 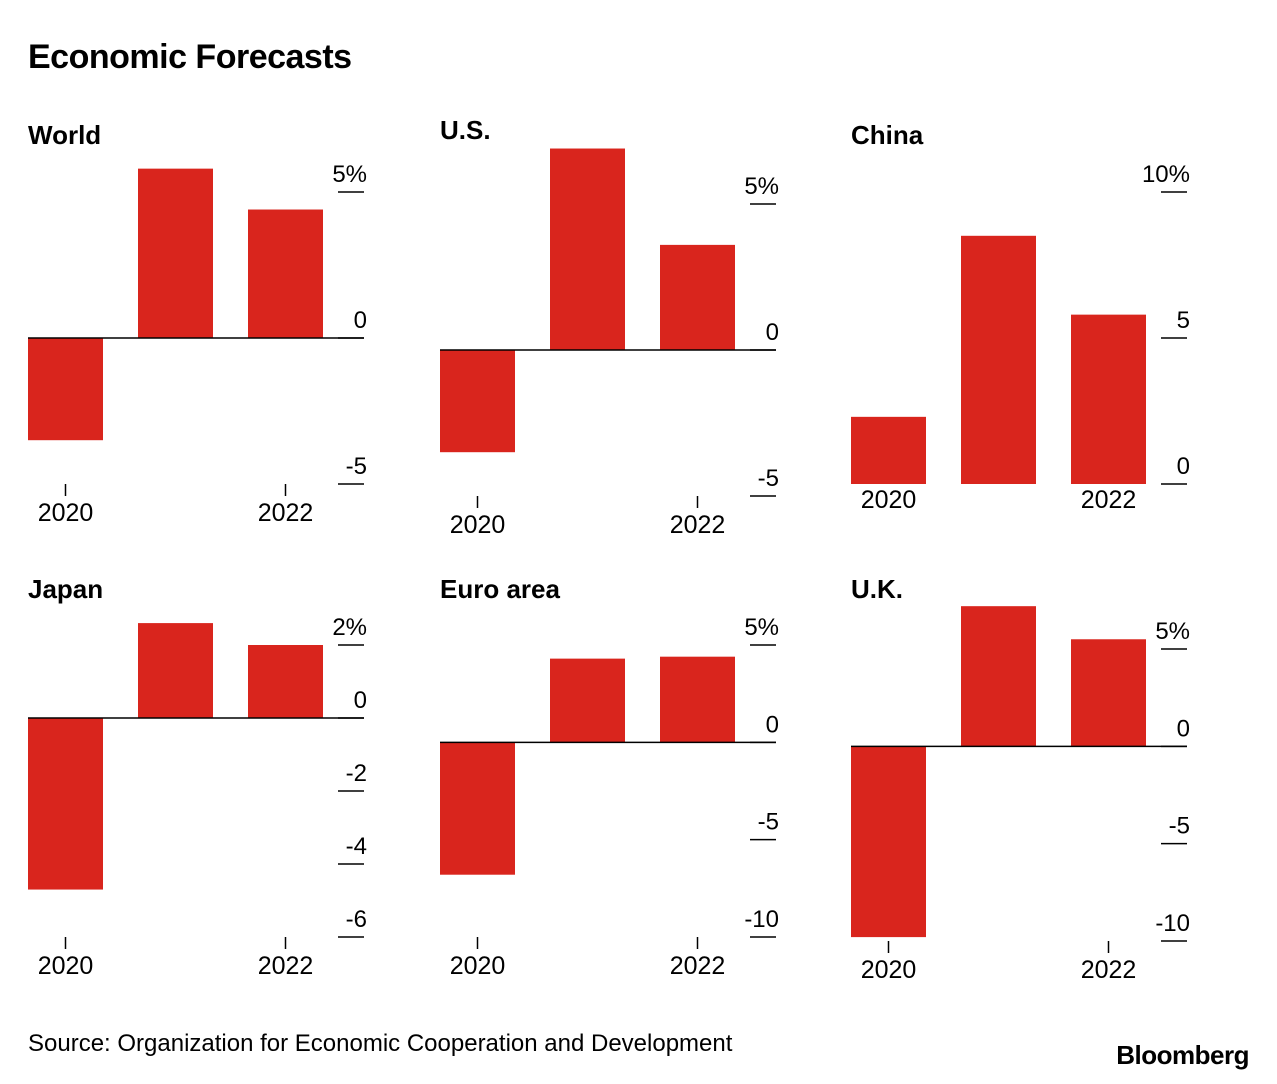 What do you see at coordinates (465, 130) in the screenshot?
I see `panel-title-u-s-: U.S.` at bounding box center [465, 130].